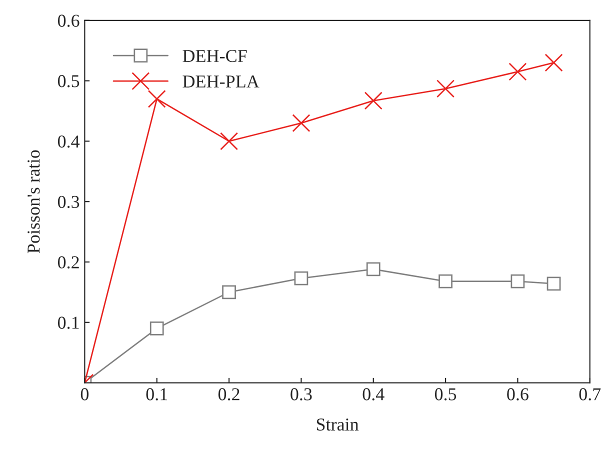 Image resolution: width=605 pixels, height=453 pixels. I want to click on x-tick-label: 0.4, so click(373, 394).